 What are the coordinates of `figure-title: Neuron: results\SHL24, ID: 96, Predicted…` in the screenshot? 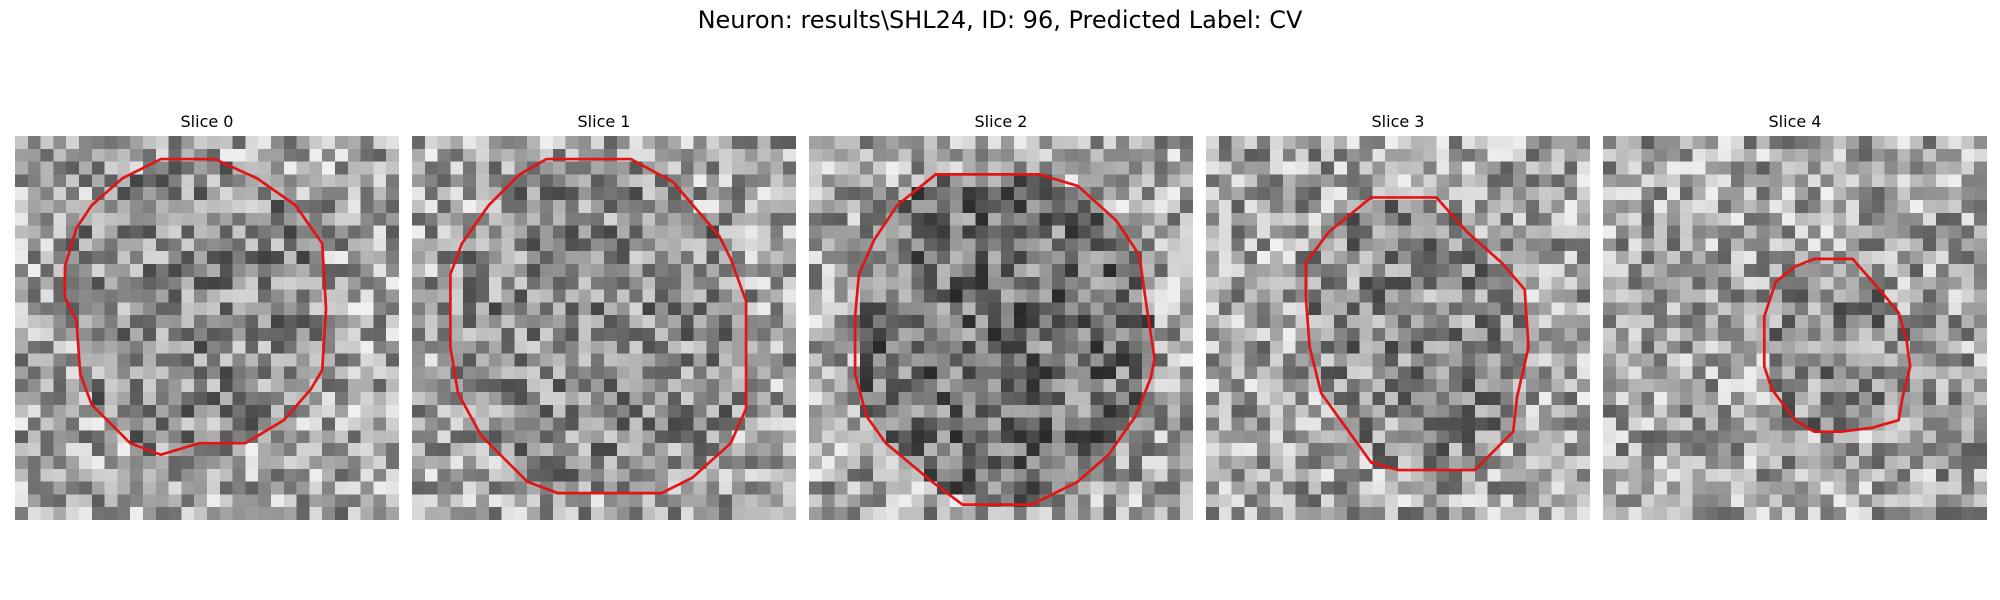 It's located at (1000, 20).